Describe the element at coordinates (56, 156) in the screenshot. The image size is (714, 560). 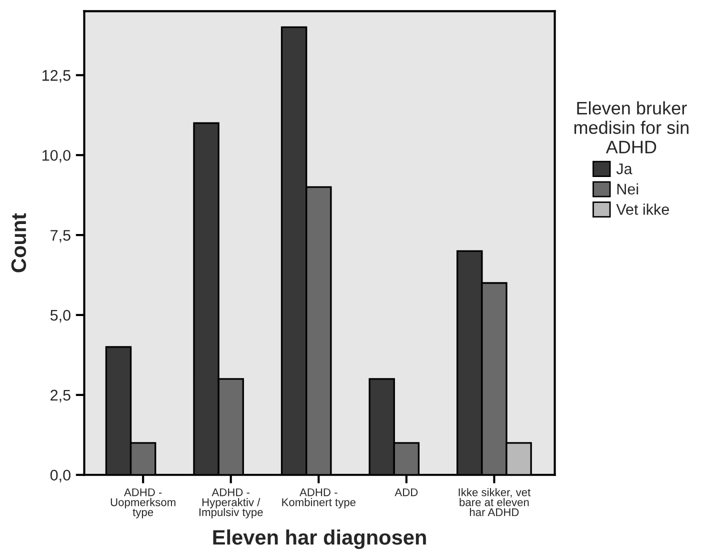
I see `y-tick-label: 10,0` at that location.